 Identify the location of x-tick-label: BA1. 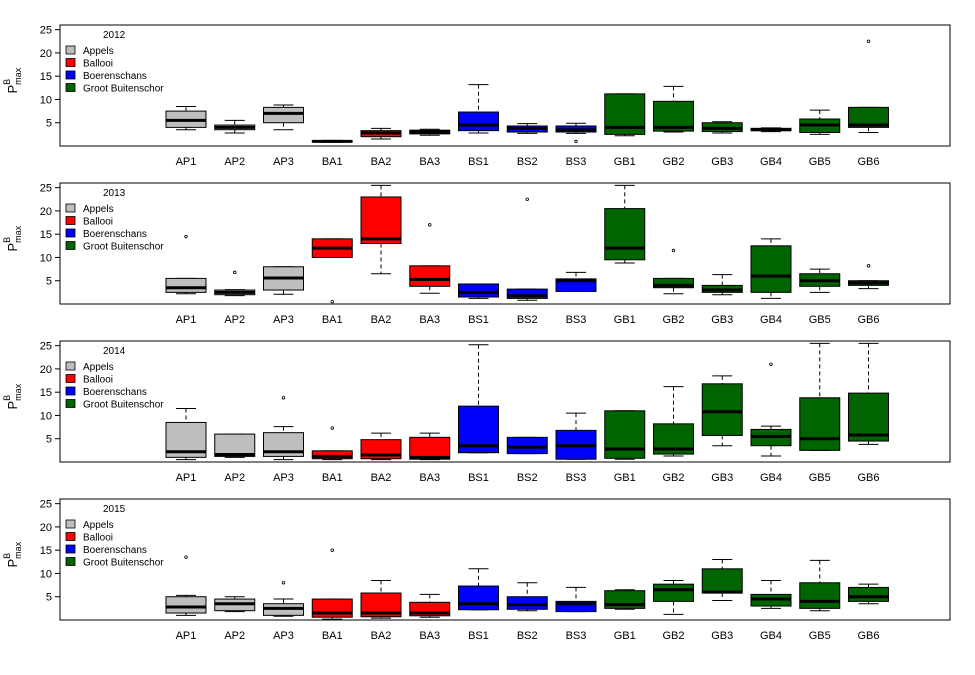
(332, 162).